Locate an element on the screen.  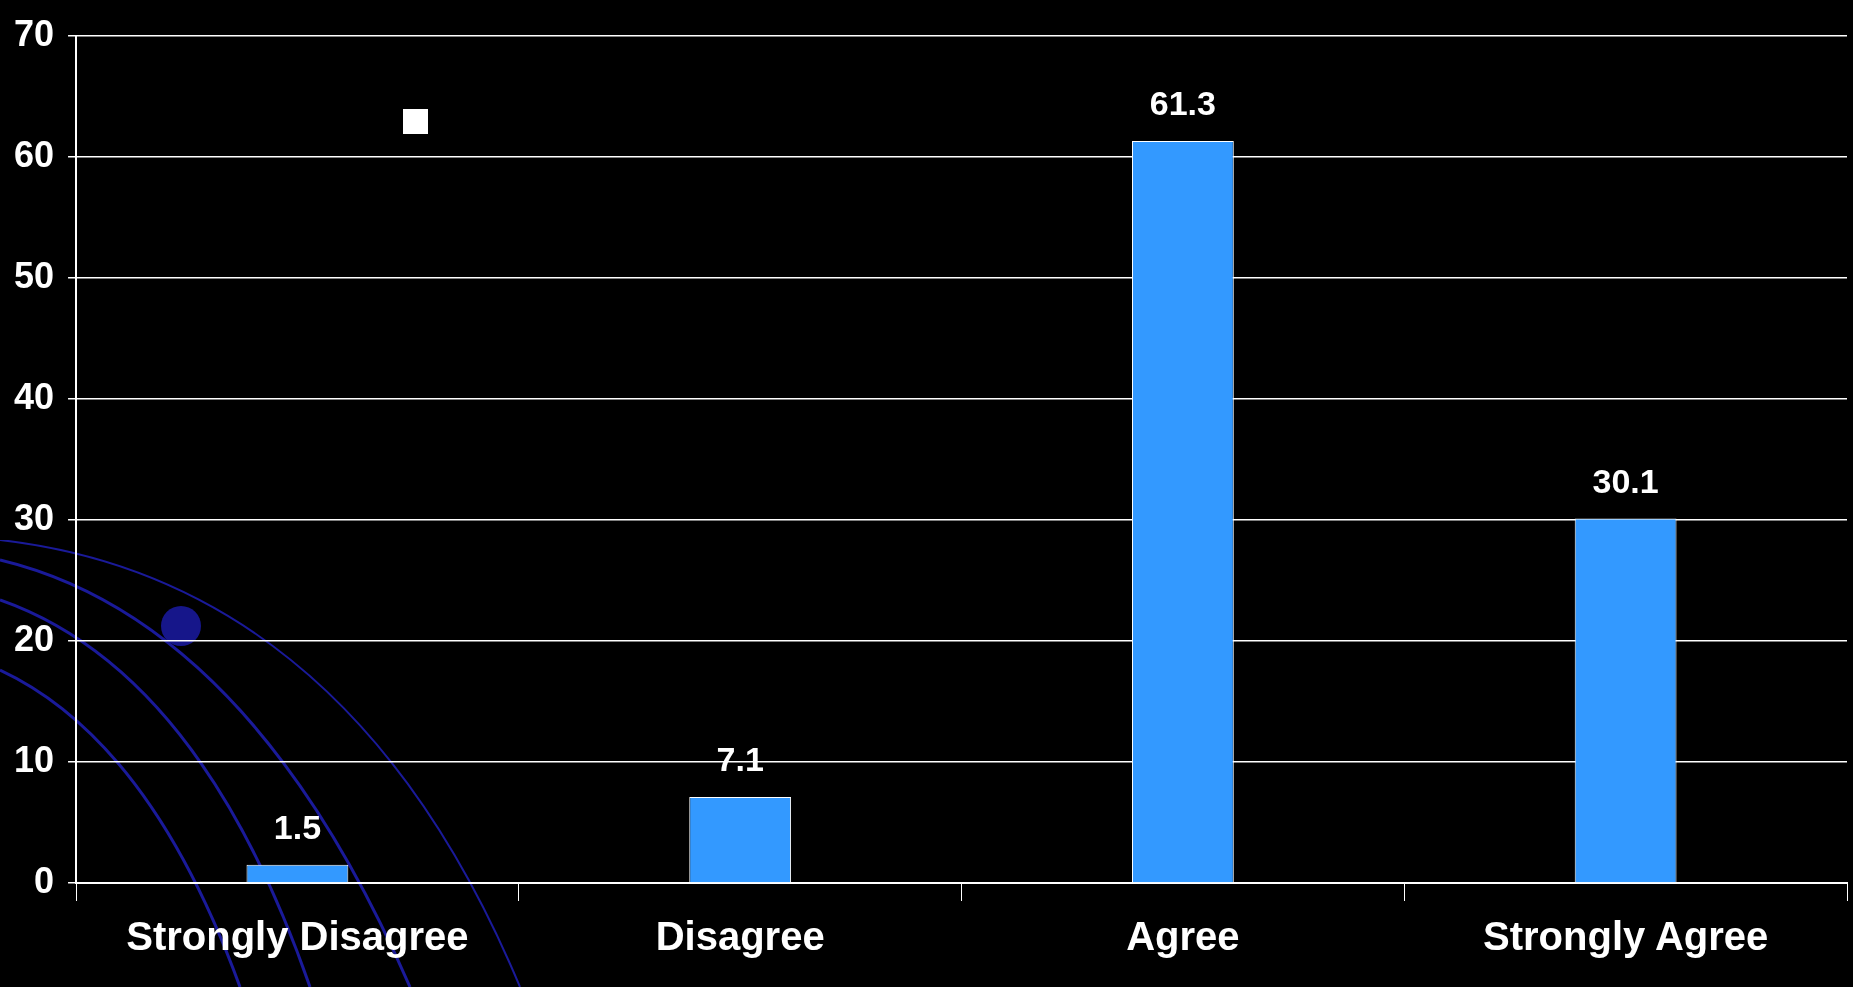
y-tick-label: 20 is located at coordinates (34, 638).